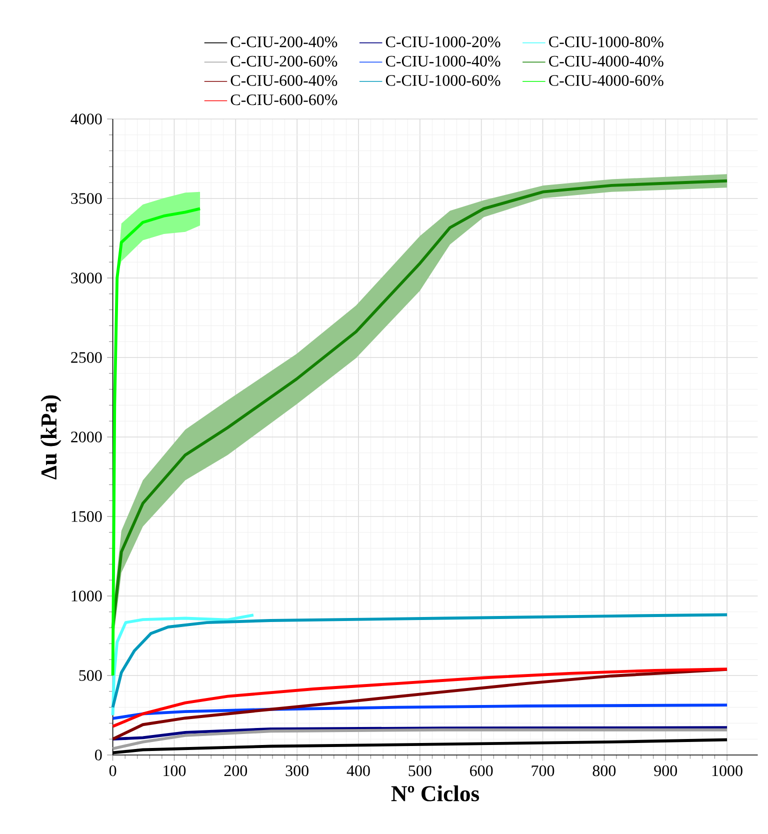  I want to click on x-tick-label: 700, so click(543, 770).